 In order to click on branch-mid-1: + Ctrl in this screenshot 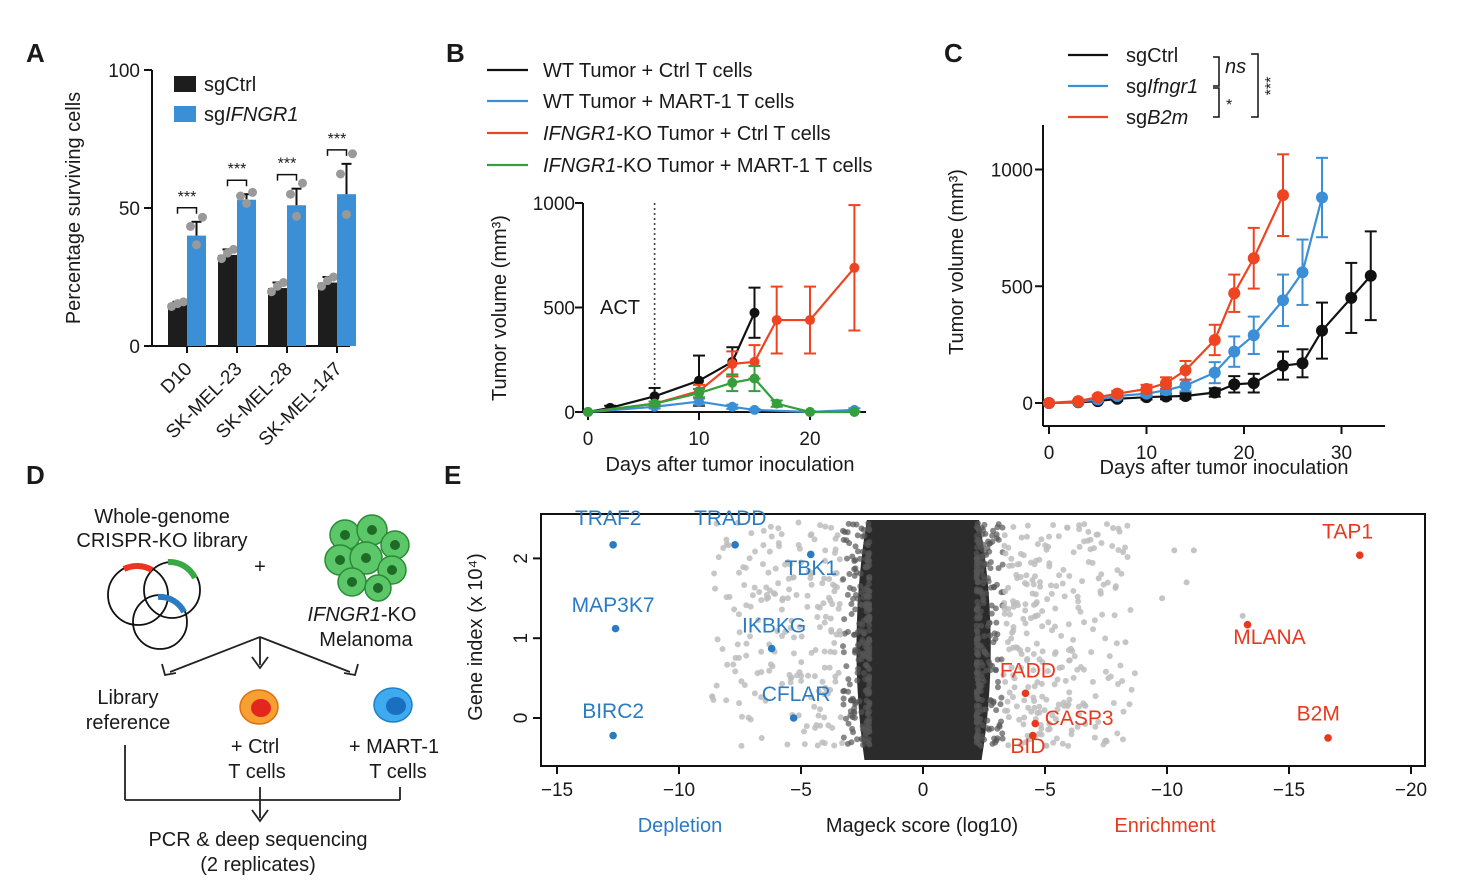, I will do `click(255, 747)`.